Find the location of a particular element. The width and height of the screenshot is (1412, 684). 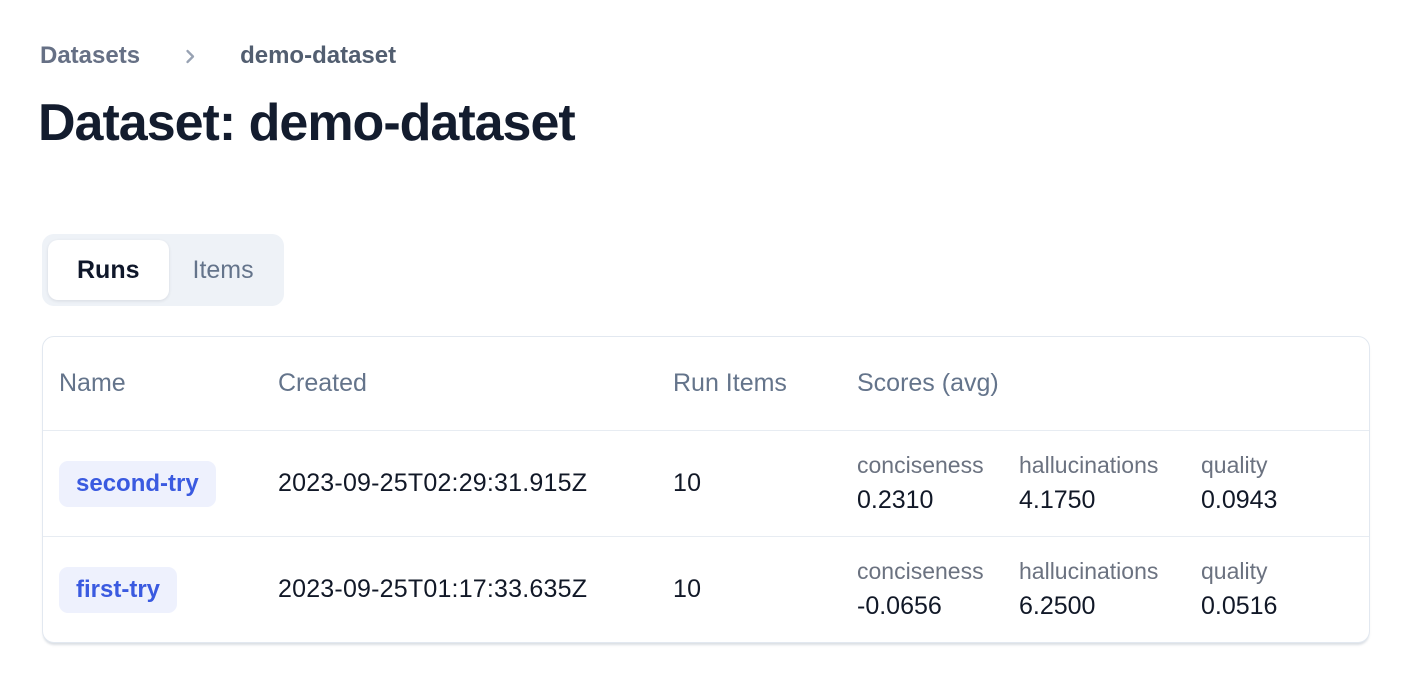

run-link-second-try: second-try is located at coordinates (137, 483).